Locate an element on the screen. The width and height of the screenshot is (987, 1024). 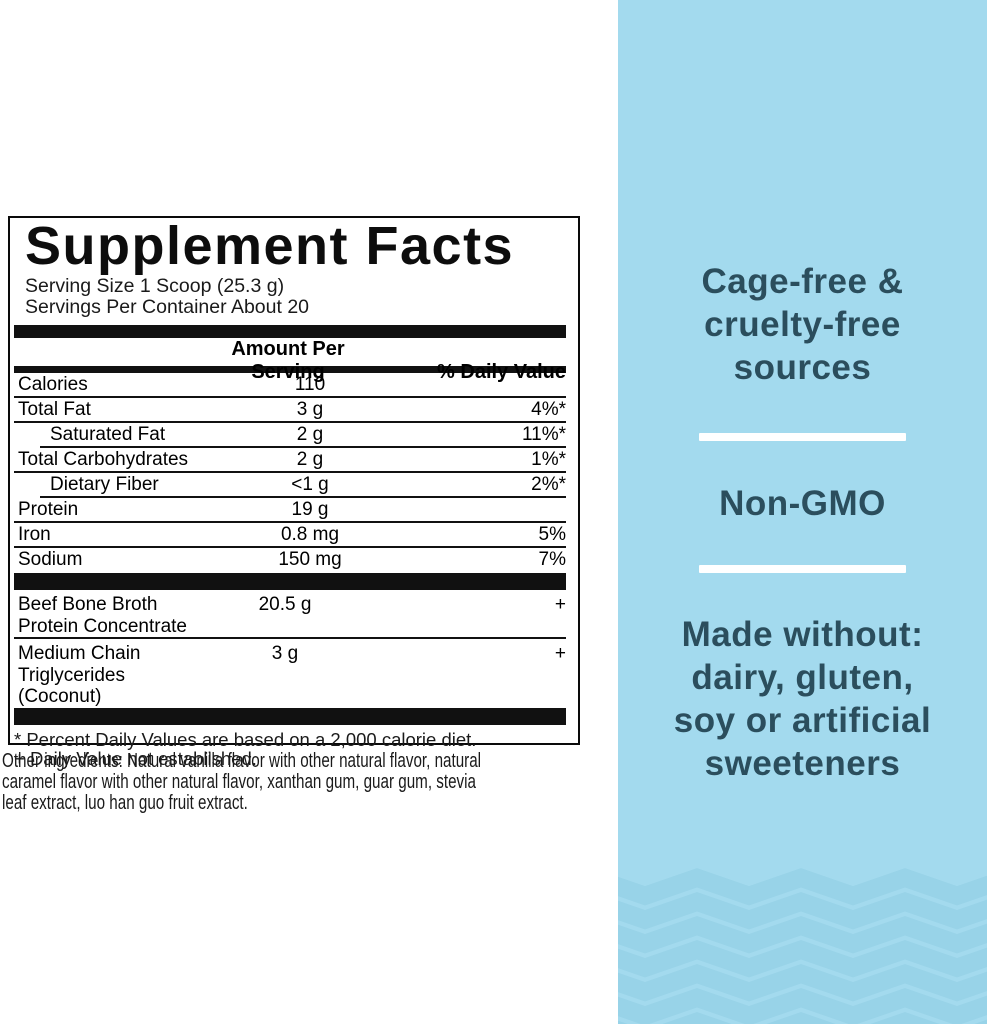
claim-non-gmo: Non-GMO is located at coordinates (802, 503).